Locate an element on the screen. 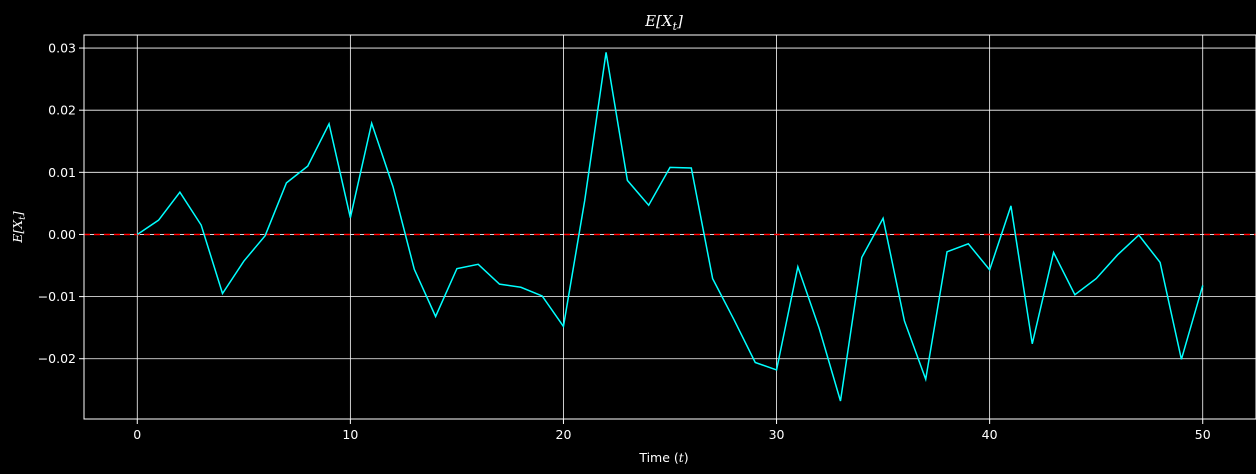  y-tick-label: 0.00 is located at coordinates (62, 234).